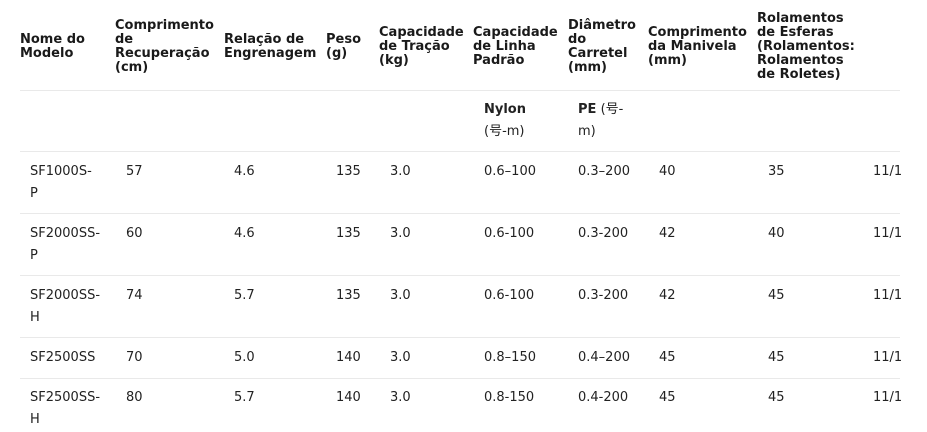 The image size is (927, 432). Describe the element at coordinates (134, 295) in the screenshot. I see `cell-recovery: 74` at that location.